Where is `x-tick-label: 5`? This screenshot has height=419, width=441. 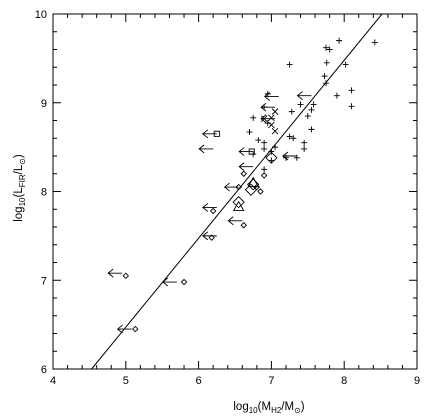 x-tick-label: 5 is located at coordinates (126, 381).